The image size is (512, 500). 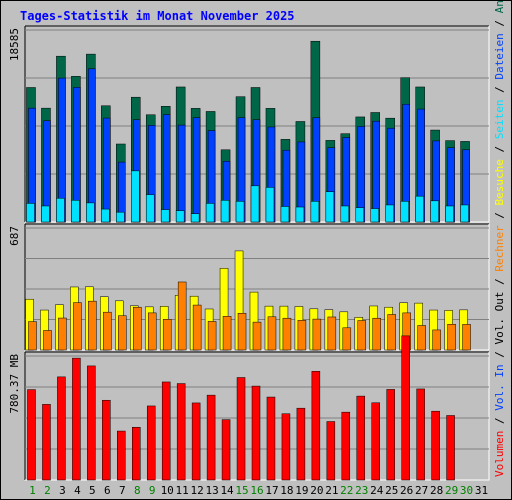 I want to click on x-tick-label-day-30: 30, so click(x=466, y=490).